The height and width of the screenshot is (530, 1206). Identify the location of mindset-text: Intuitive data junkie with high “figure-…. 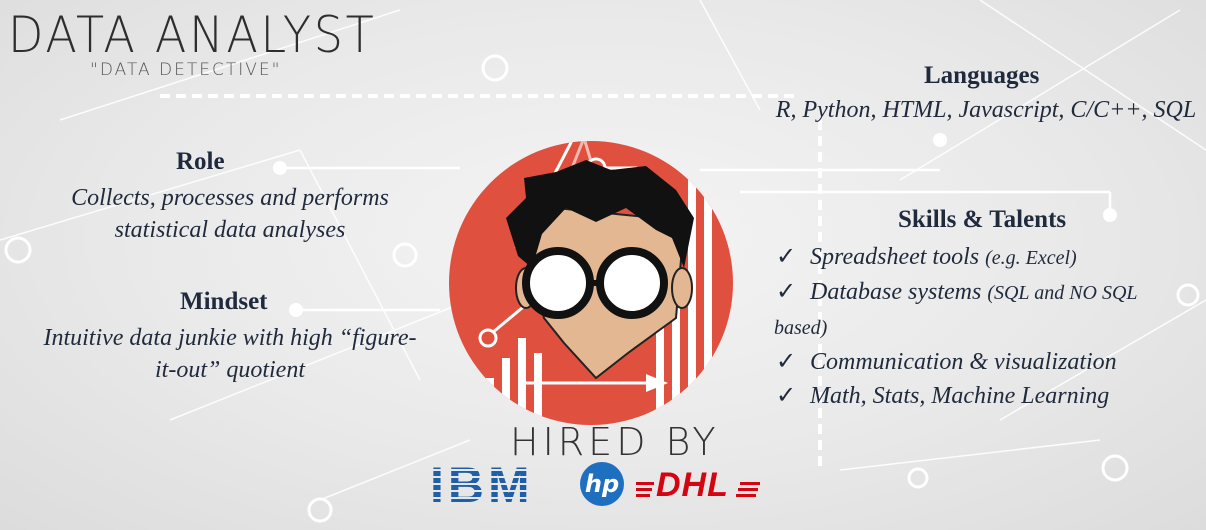
(230, 354).